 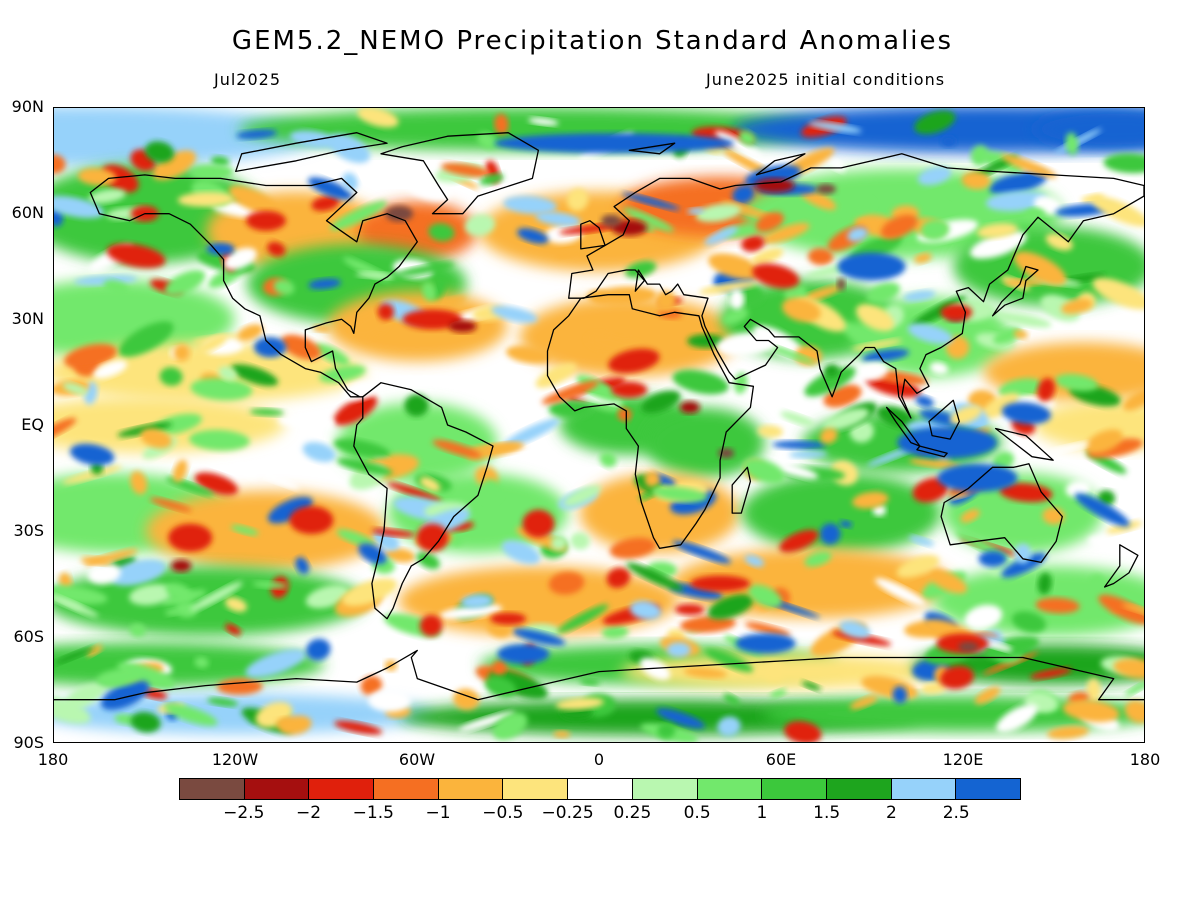 What do you see at coordinates (762, 813) in the screenshot?
I see `legend-tick-label: 1` at bounding box center [762, 813].